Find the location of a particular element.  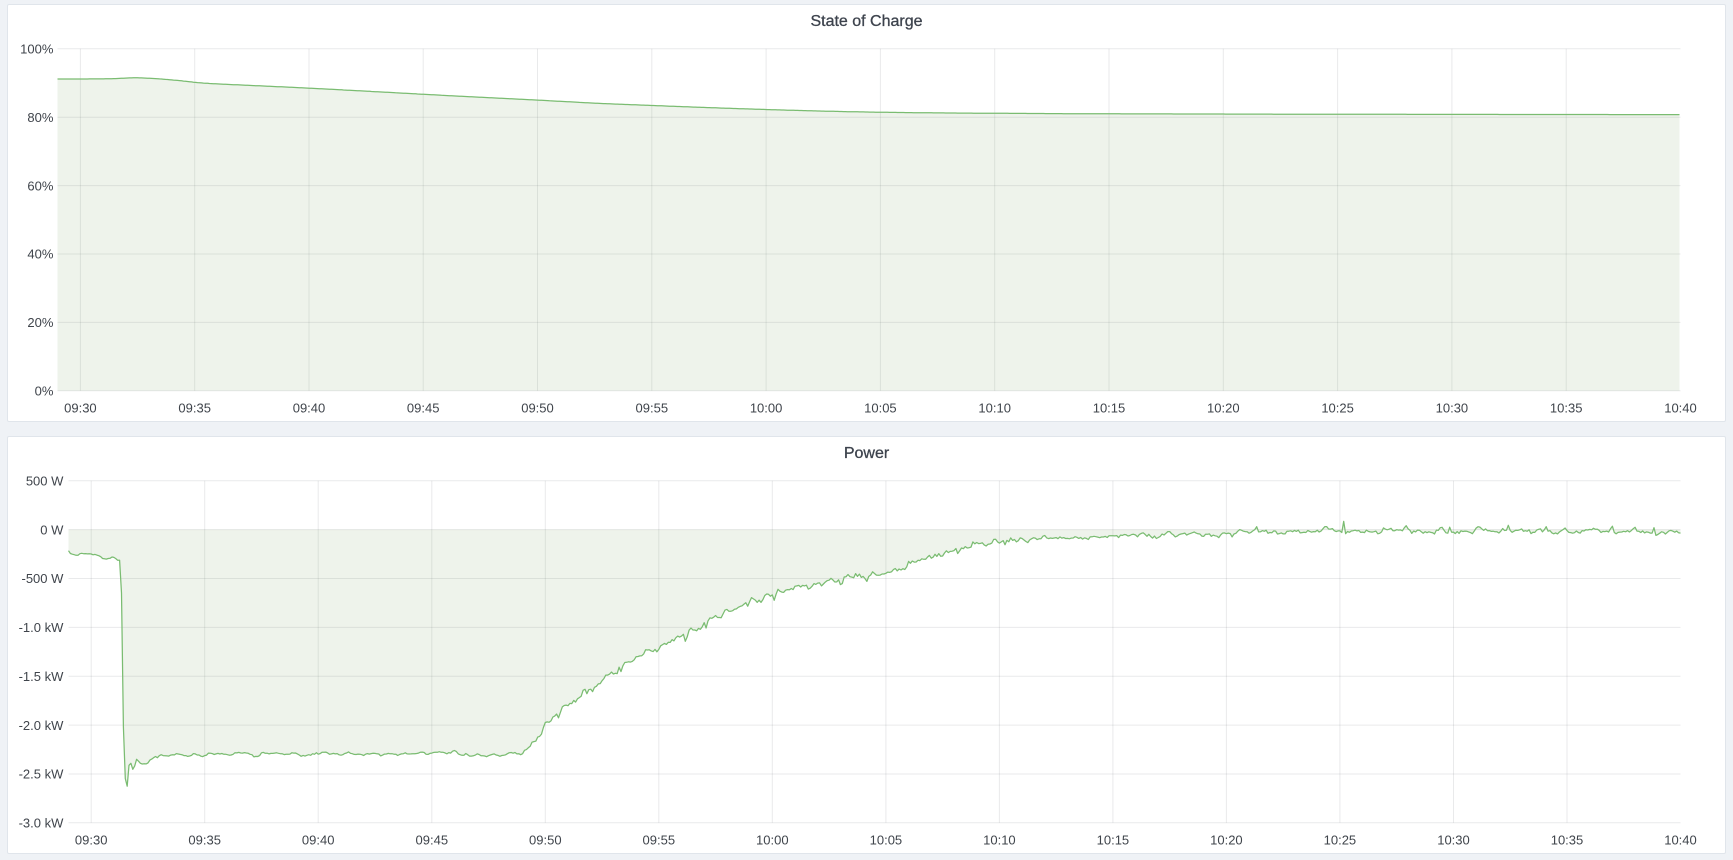

svg-text: 20% is located at coordinates (40, 322).